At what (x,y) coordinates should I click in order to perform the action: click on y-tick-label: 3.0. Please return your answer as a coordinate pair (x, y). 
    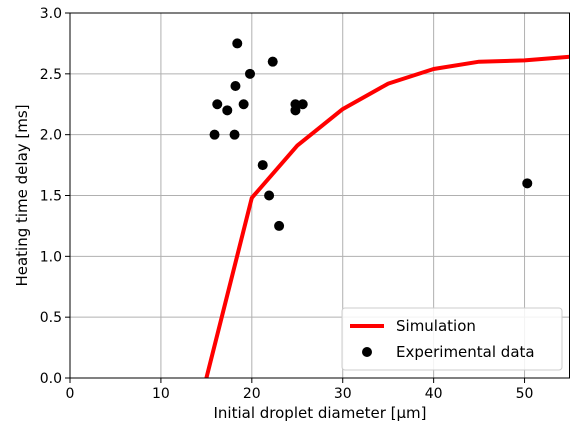
    Looking at the image, I should click on (51, 14).